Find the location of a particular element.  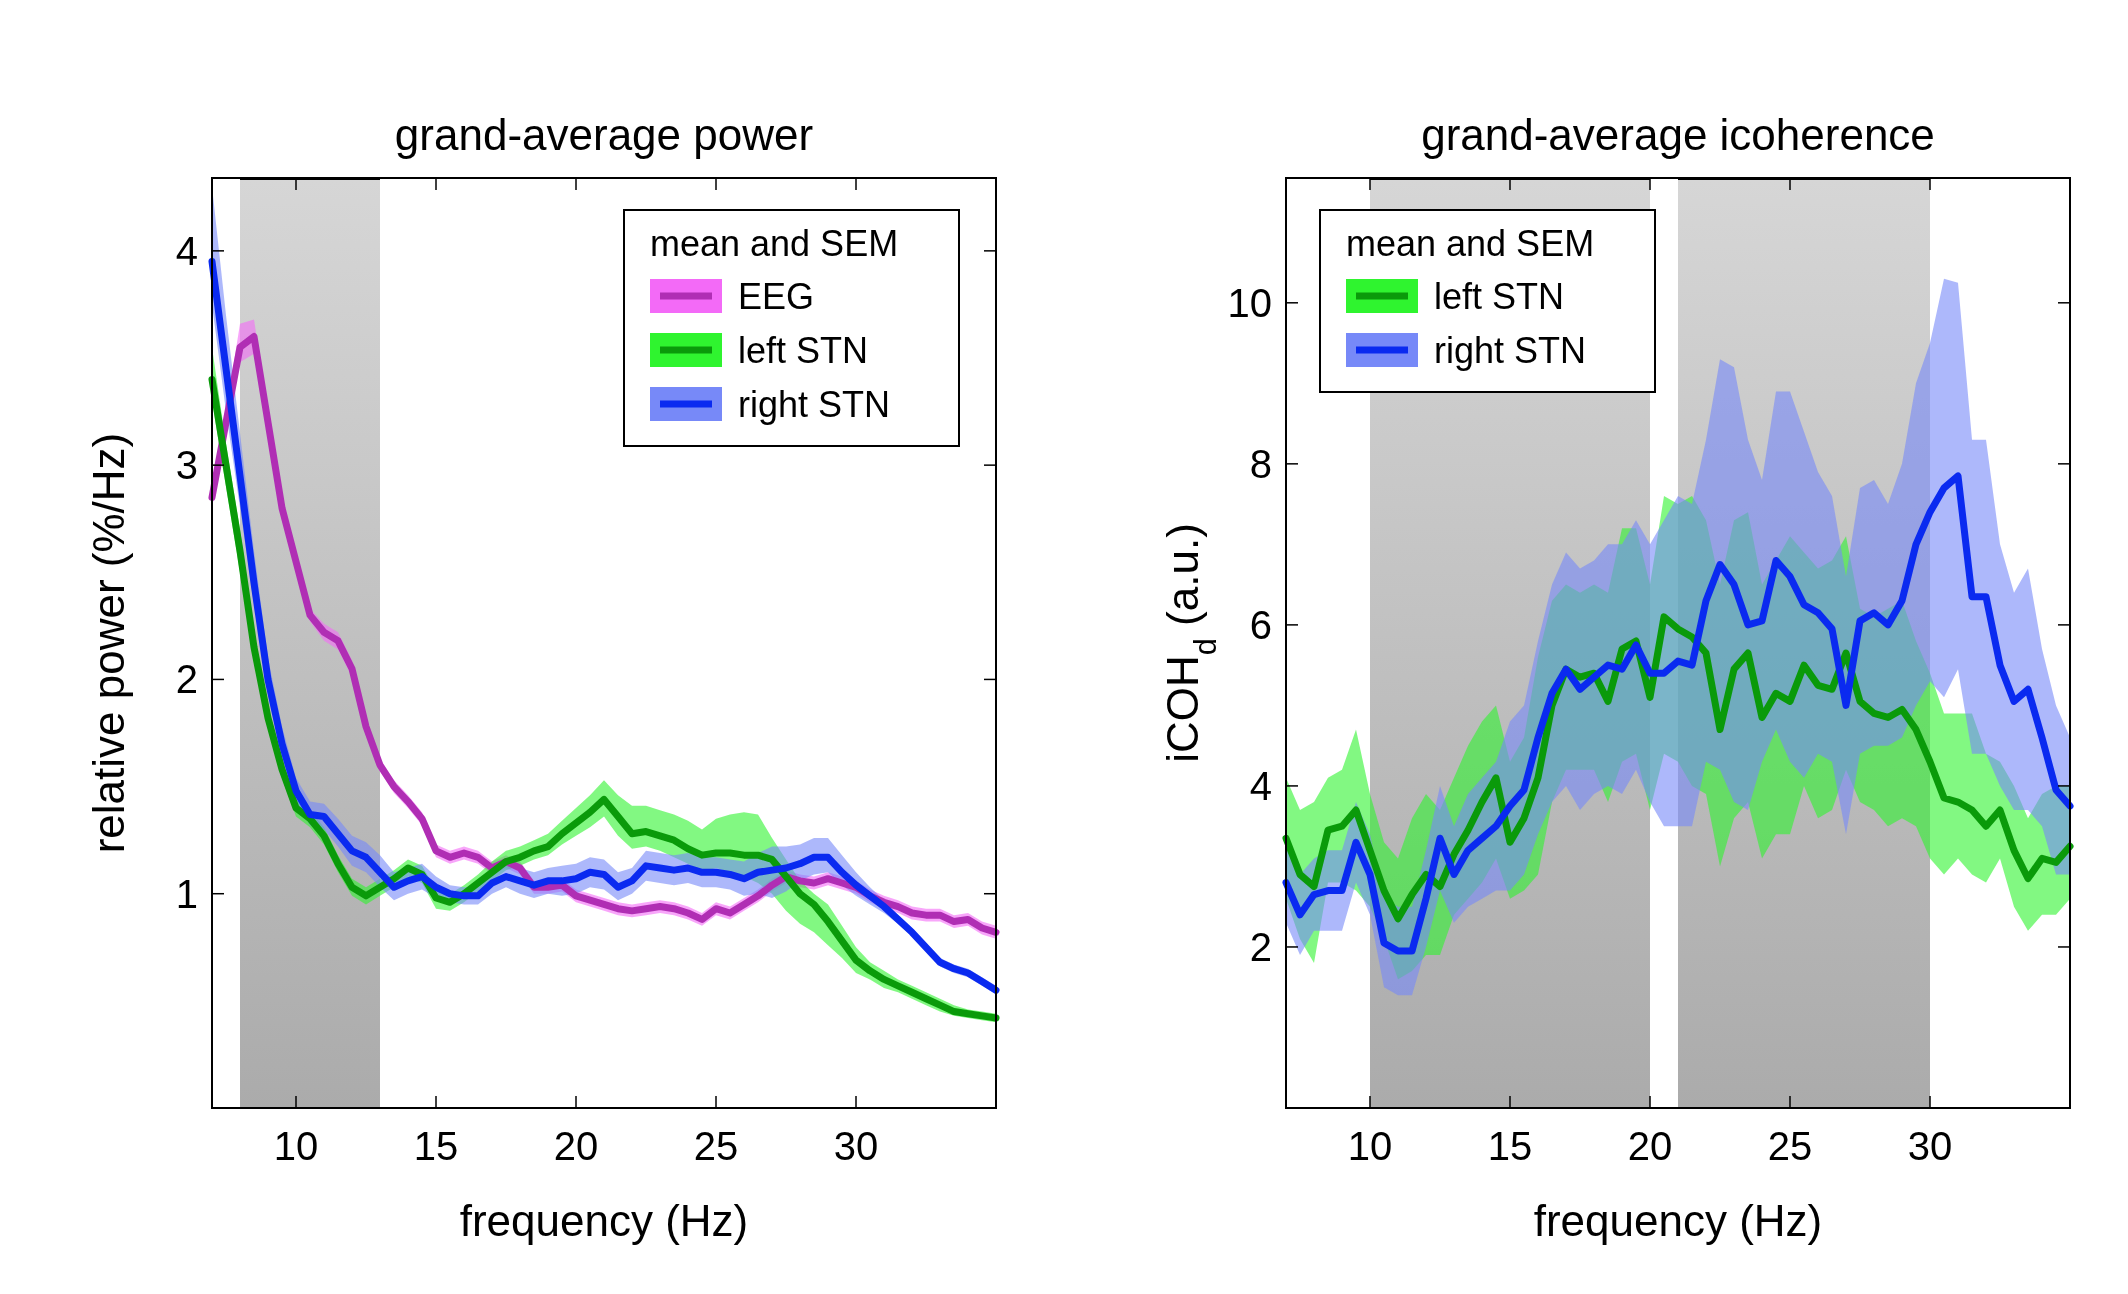

y-tick-label: 8 is located at coordinates (1260, 463).